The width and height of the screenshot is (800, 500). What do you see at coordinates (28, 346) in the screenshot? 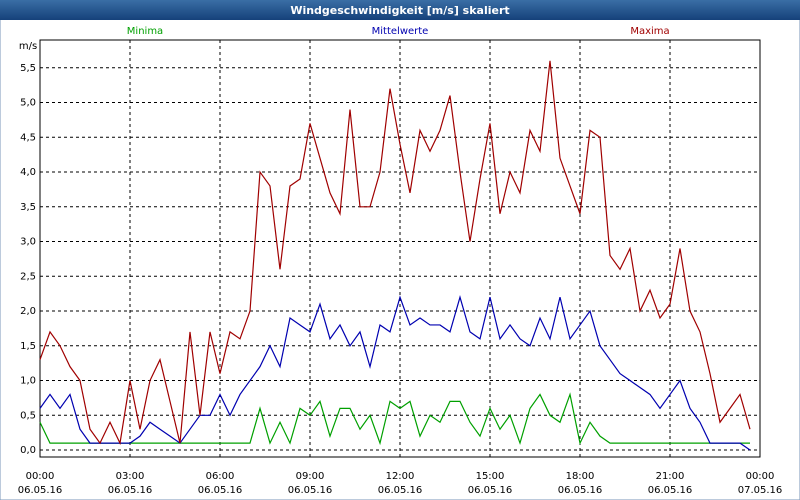
I see `y-tick-label: 1,5` at bounding box center [28, 346].